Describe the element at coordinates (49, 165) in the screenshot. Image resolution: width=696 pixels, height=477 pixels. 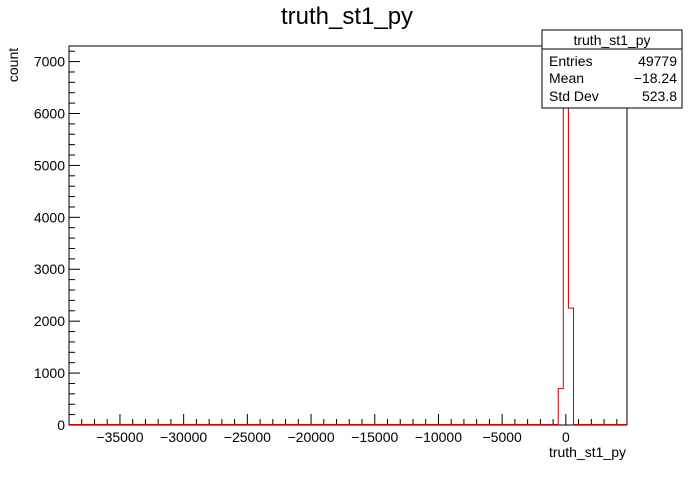
I see `y-tick-label: 5000` at that location.